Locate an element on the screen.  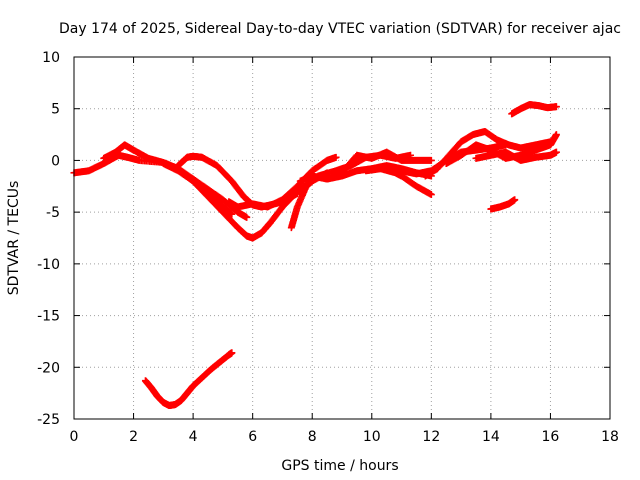
y-tick-label: -10 is located at coordinates (48, 265).